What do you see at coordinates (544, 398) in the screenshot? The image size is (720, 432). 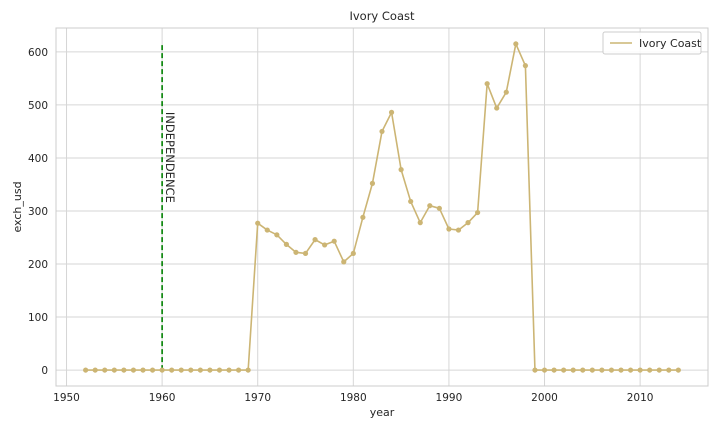 I see `x-tick-label: 2000` at bounding box center [544, 398].